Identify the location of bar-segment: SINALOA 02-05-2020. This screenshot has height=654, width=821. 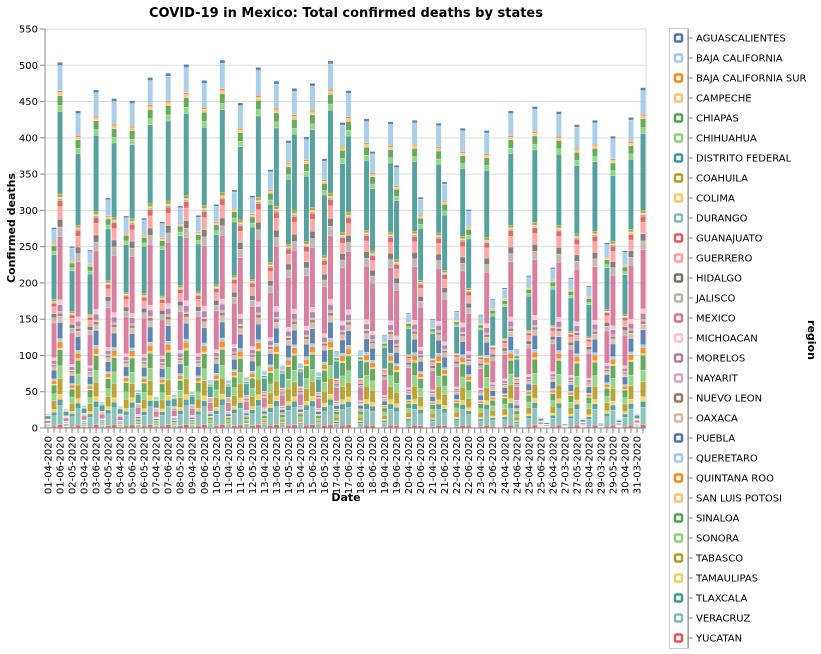
(72, 393).